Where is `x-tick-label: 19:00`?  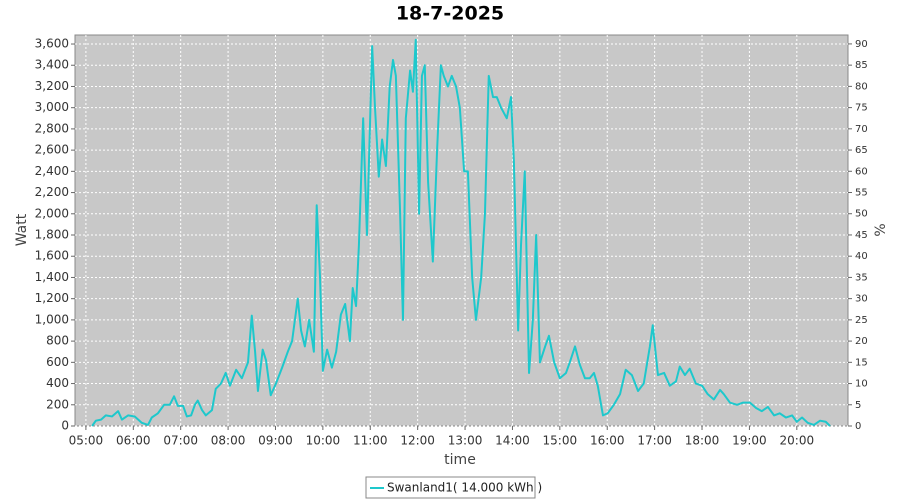
x-tick-label: 19:00 is located at coordinates (749, 441).